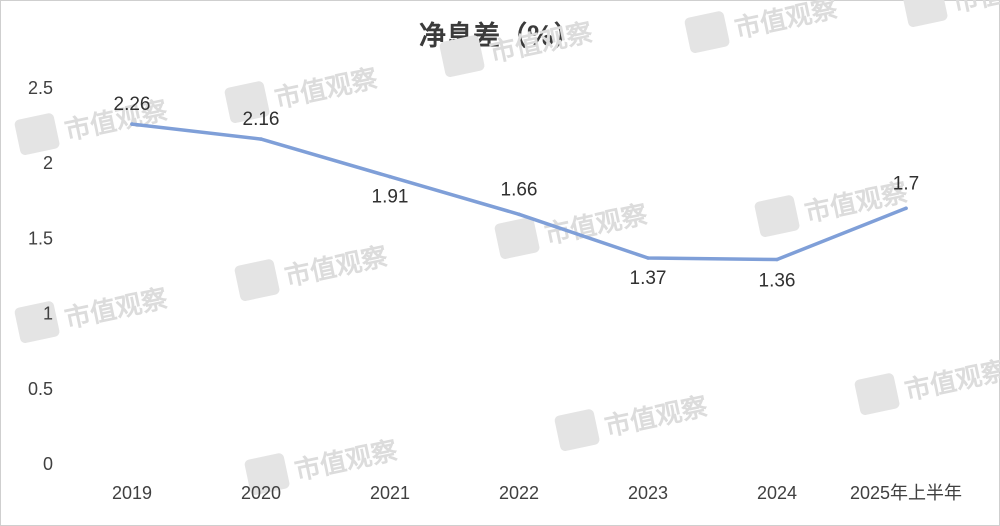 The height and width of the screenshot is (526, 1000). I want to click on x-tick-label: 2023, so click(648, 493).